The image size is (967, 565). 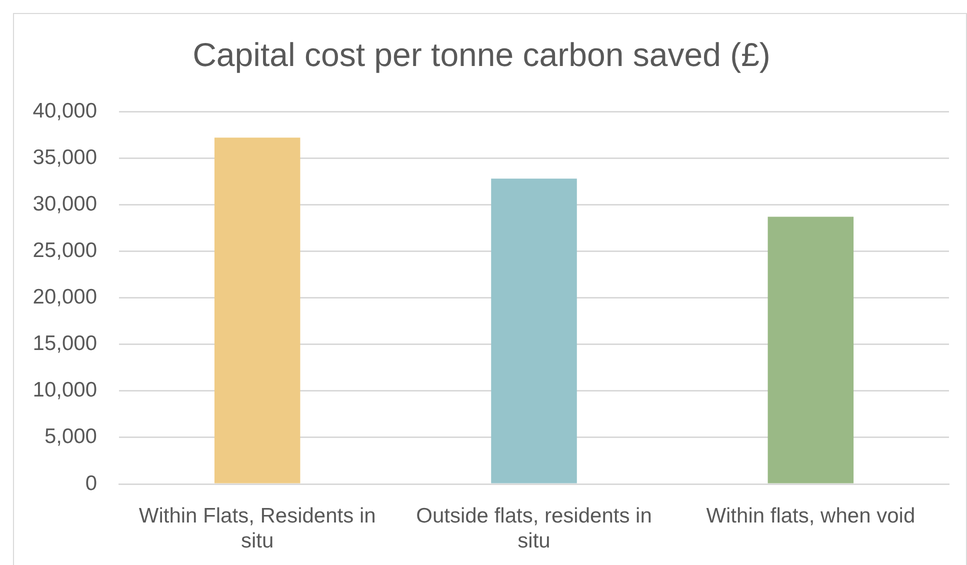 What do you see at coordinates (811, 516) in the screenshot?
I see `x-tick-label: Within flats, when void` at bounding box center [811, 516].